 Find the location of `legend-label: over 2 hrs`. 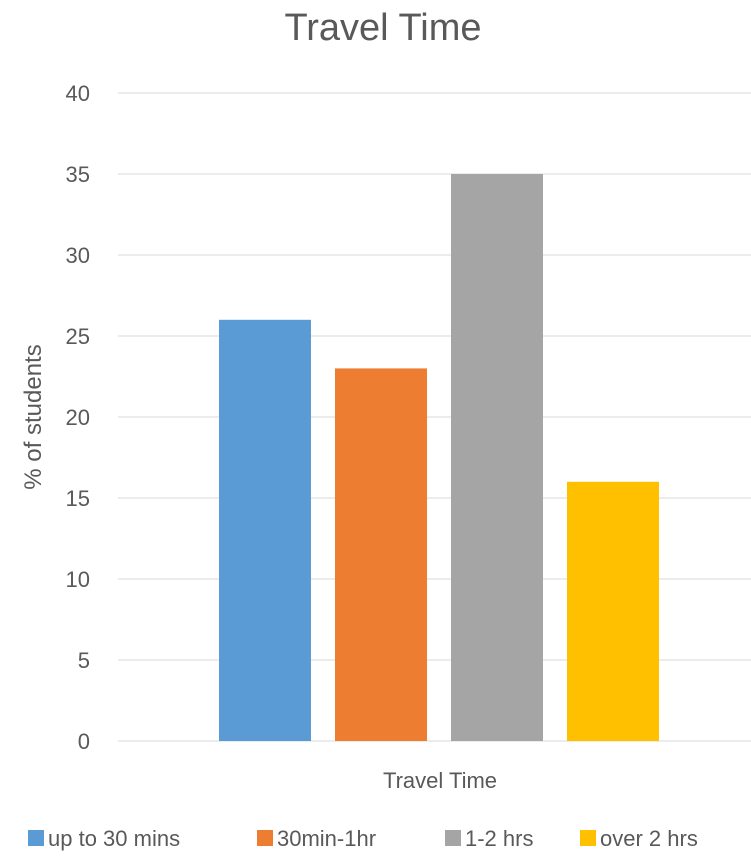

legend-label: over 2 hrs is located at coordinates (649, 838).